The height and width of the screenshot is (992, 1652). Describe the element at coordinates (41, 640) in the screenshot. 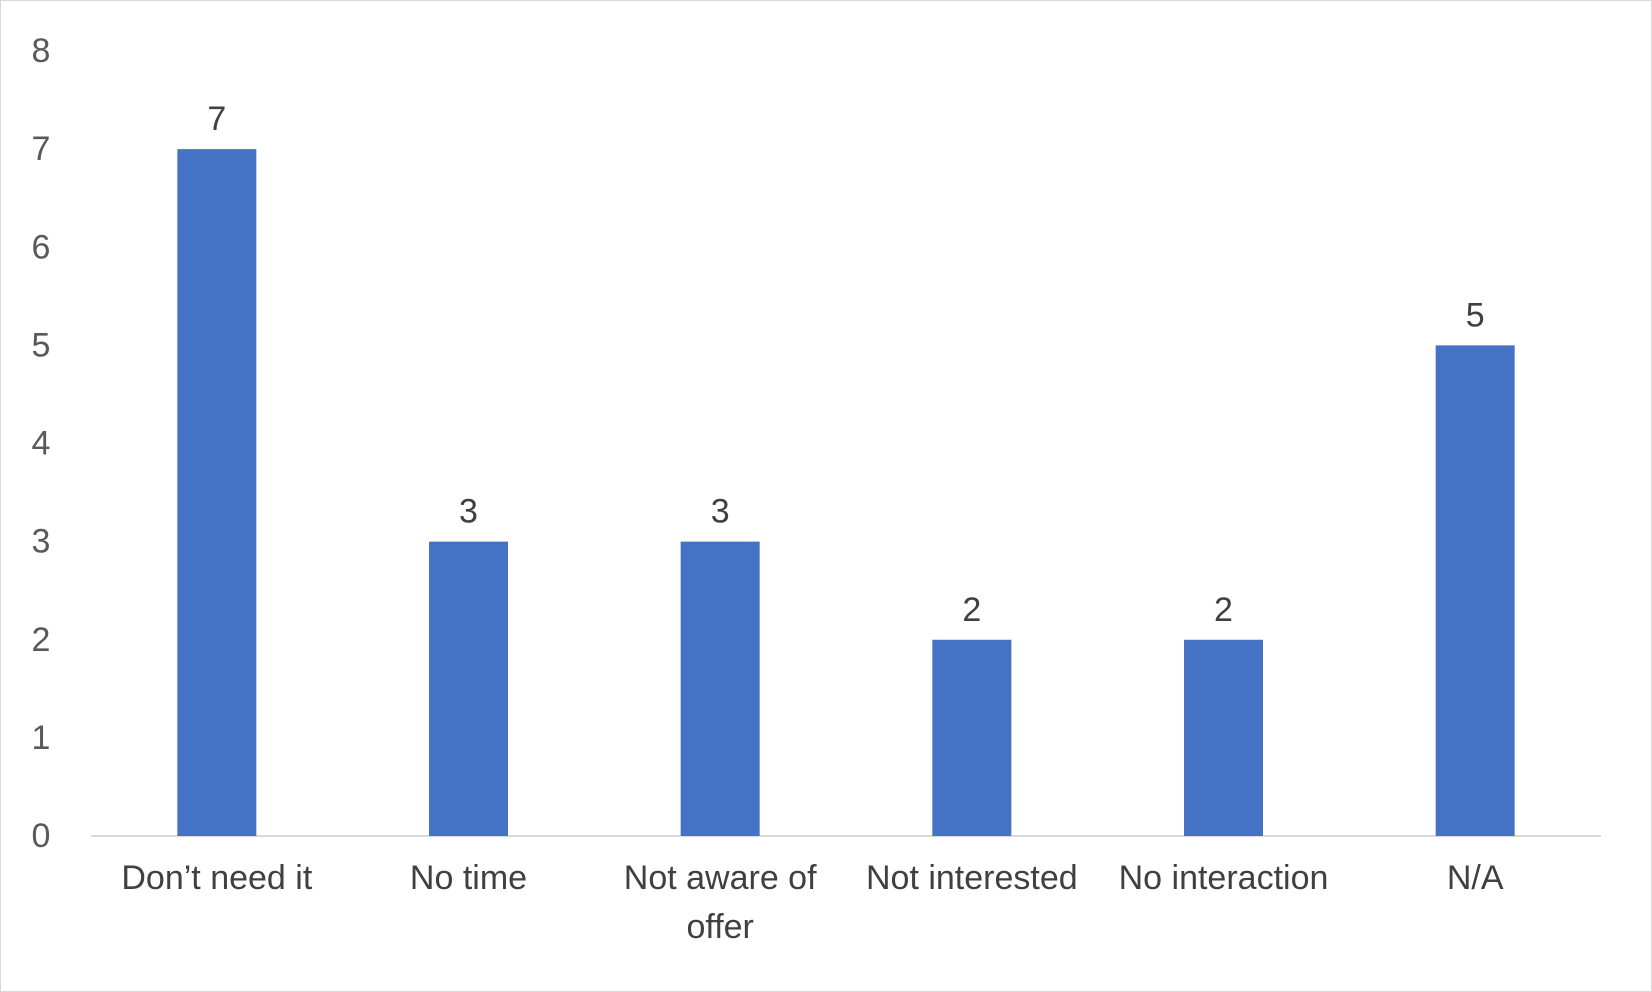

I see `y-tick-label: 2` at that location.